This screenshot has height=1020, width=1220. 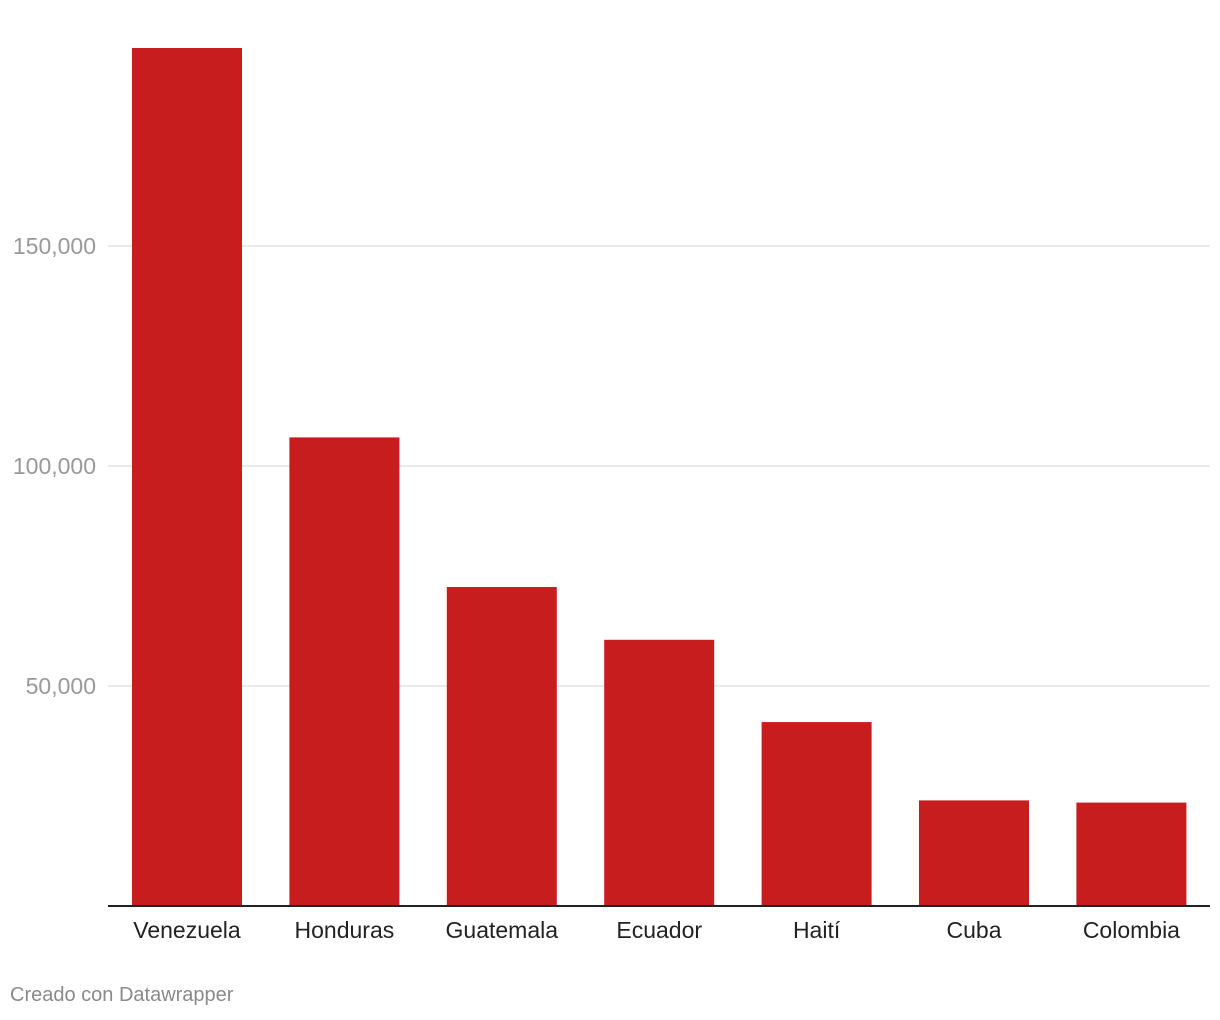 I want to click on y-tick-label: 100,000, so click(x=54, y=466).